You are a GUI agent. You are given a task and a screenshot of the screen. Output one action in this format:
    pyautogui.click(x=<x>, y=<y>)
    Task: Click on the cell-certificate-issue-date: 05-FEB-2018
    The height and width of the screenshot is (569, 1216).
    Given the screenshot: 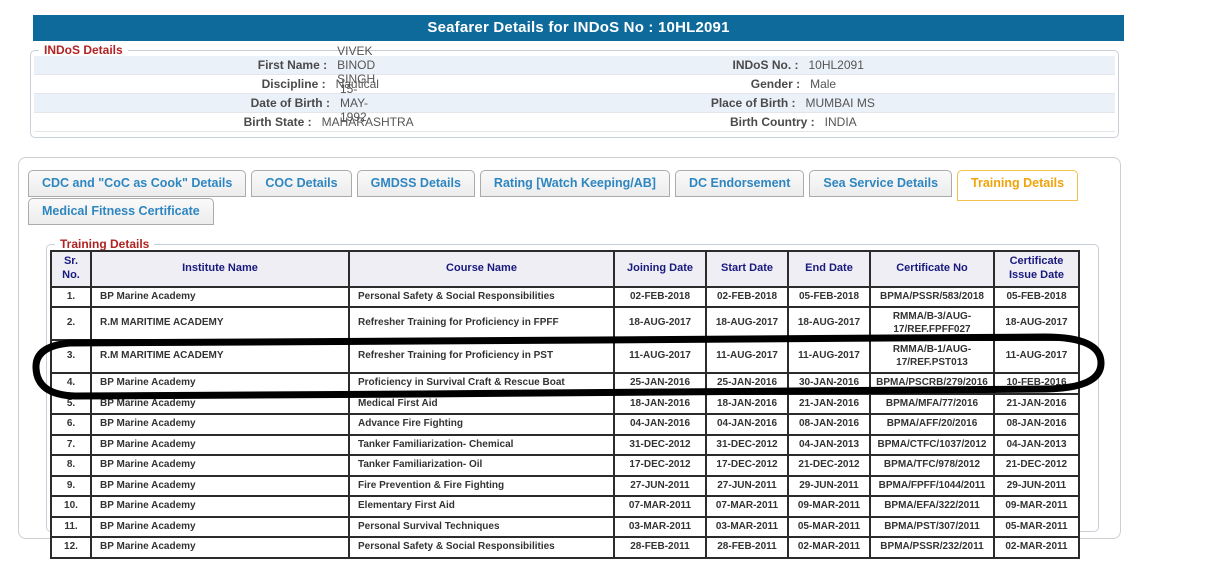 What is the action you would take?
    pyautogui.click(x=1036, y=296)
    